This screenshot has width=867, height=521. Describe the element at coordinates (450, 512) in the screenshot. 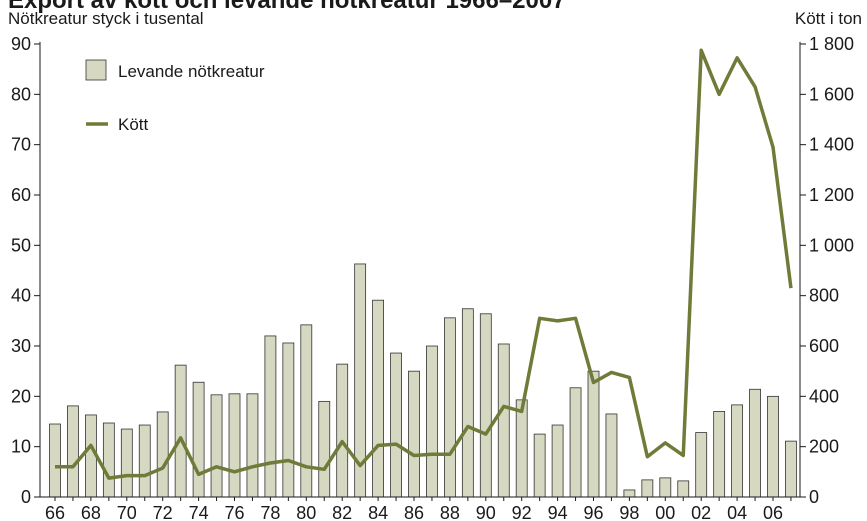

I see `x-tick-label: 88` at that location.